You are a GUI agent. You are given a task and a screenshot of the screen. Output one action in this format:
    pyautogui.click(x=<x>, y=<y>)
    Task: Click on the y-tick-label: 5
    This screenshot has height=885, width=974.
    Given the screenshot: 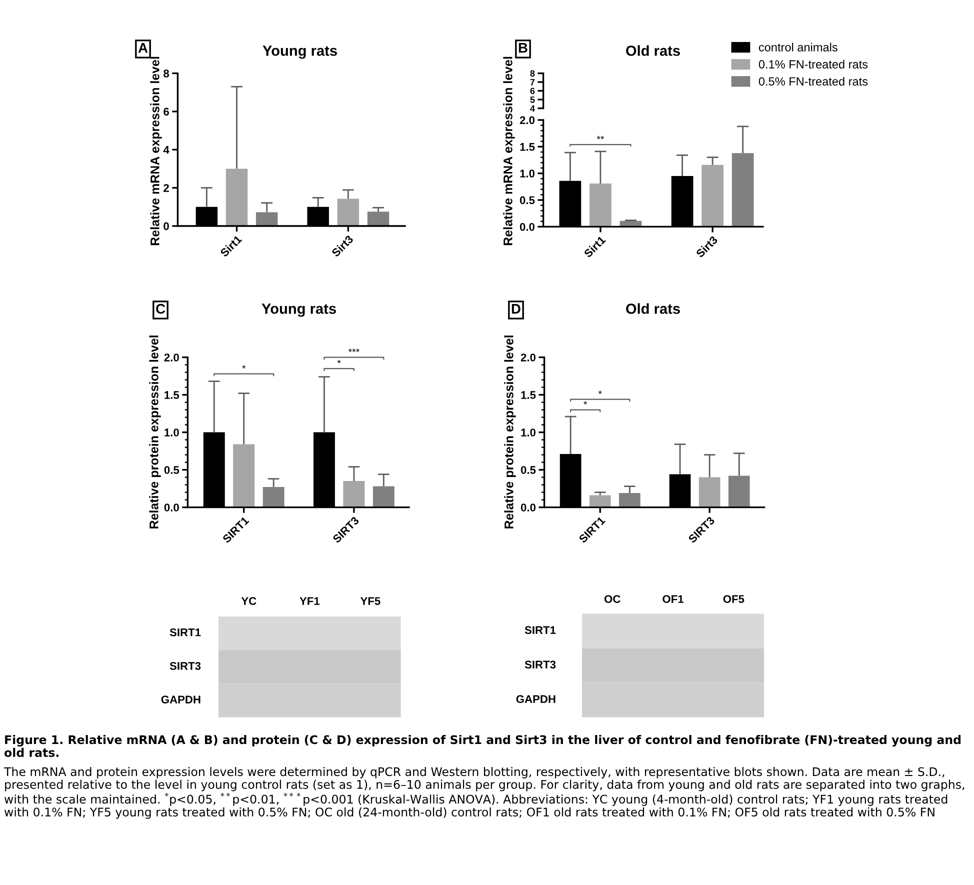 What is the action you would take?
    pyautogui.click(x=532, y=99)
    